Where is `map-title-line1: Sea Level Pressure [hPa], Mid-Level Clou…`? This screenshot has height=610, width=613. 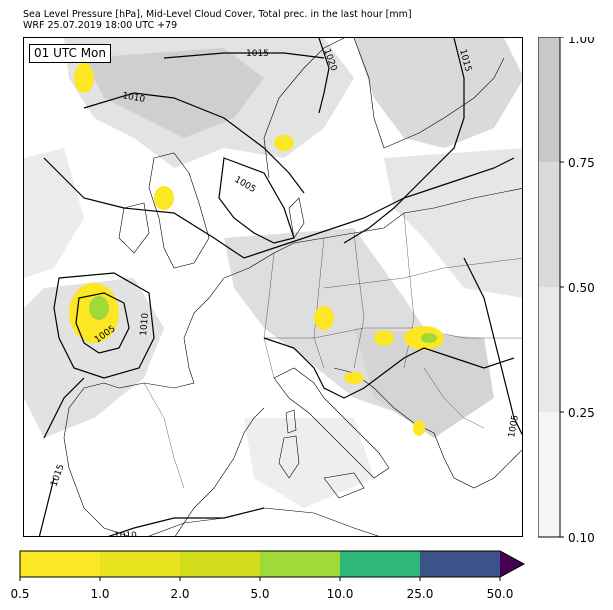
map-title-line1: Sea Level Pressure [hPa], Mid-Level Clou… is located at coordinates (217, 14).